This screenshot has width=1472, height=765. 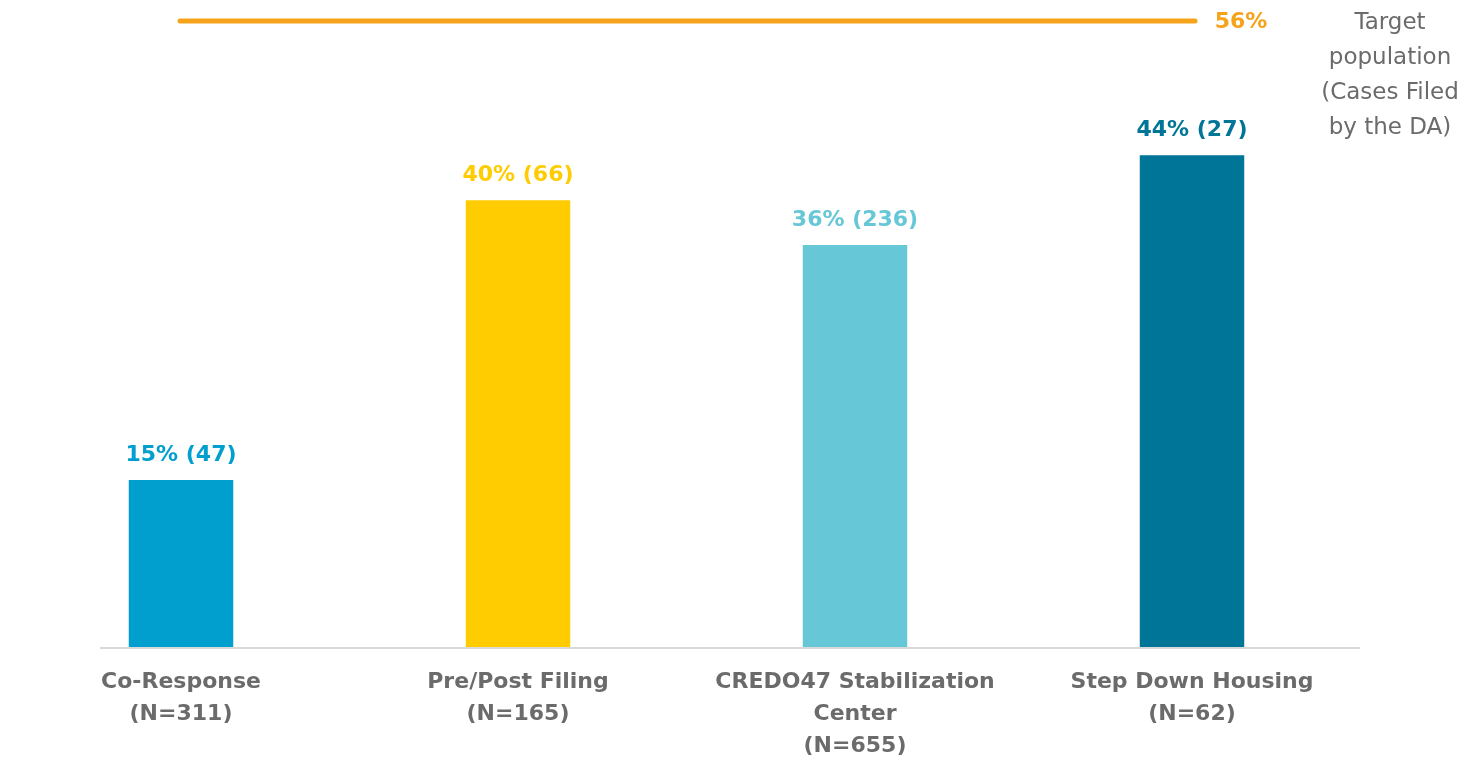 I want to click on x-tick-label: Pre/Post Filing (N=165), so click(x=518, y=696).